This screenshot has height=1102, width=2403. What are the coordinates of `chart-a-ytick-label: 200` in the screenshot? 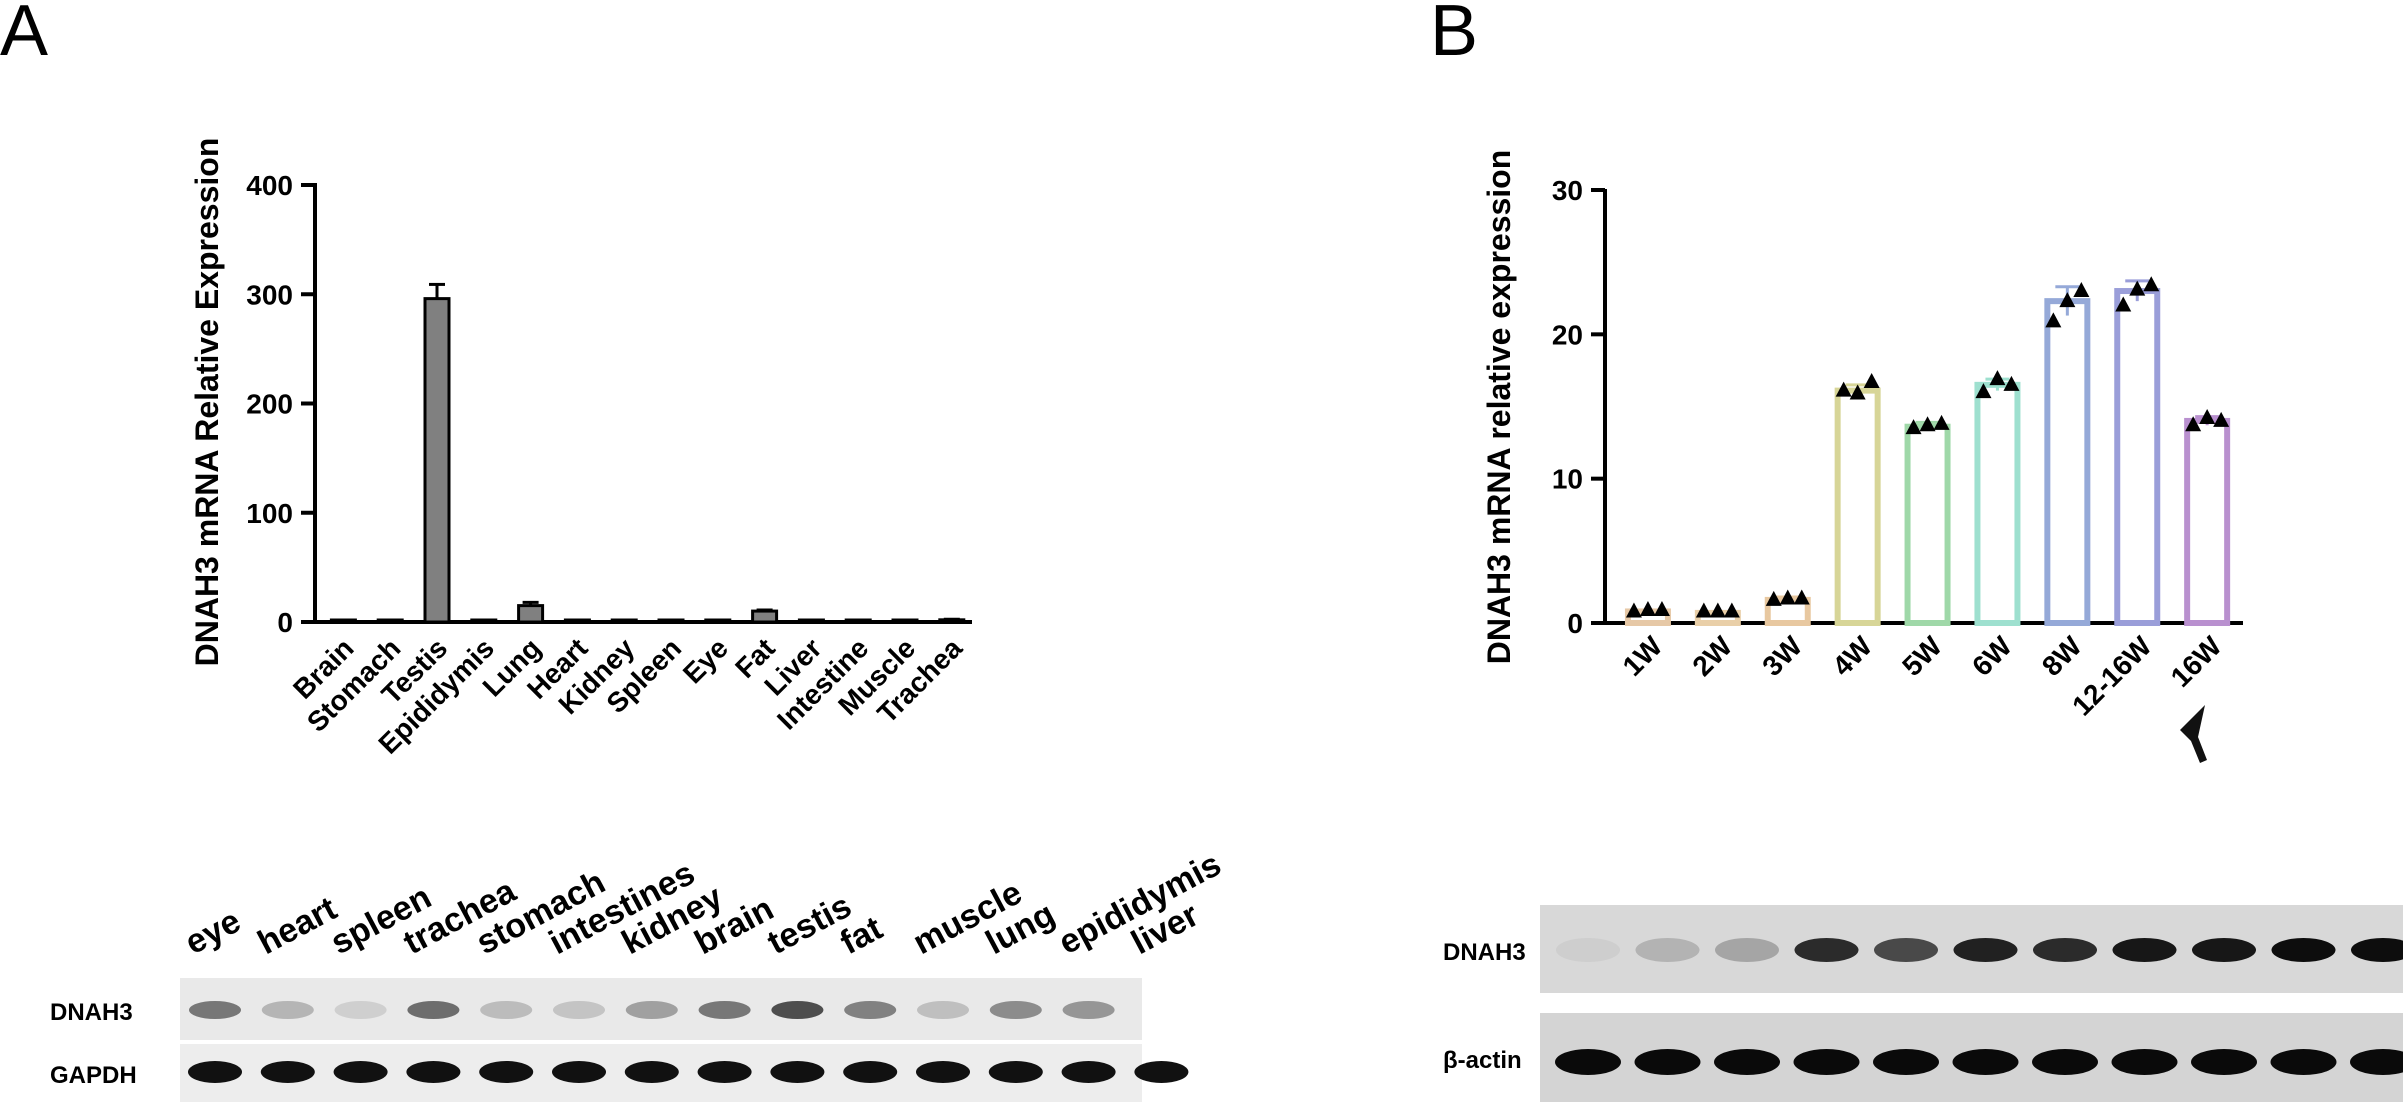 It's located at (269, 404).